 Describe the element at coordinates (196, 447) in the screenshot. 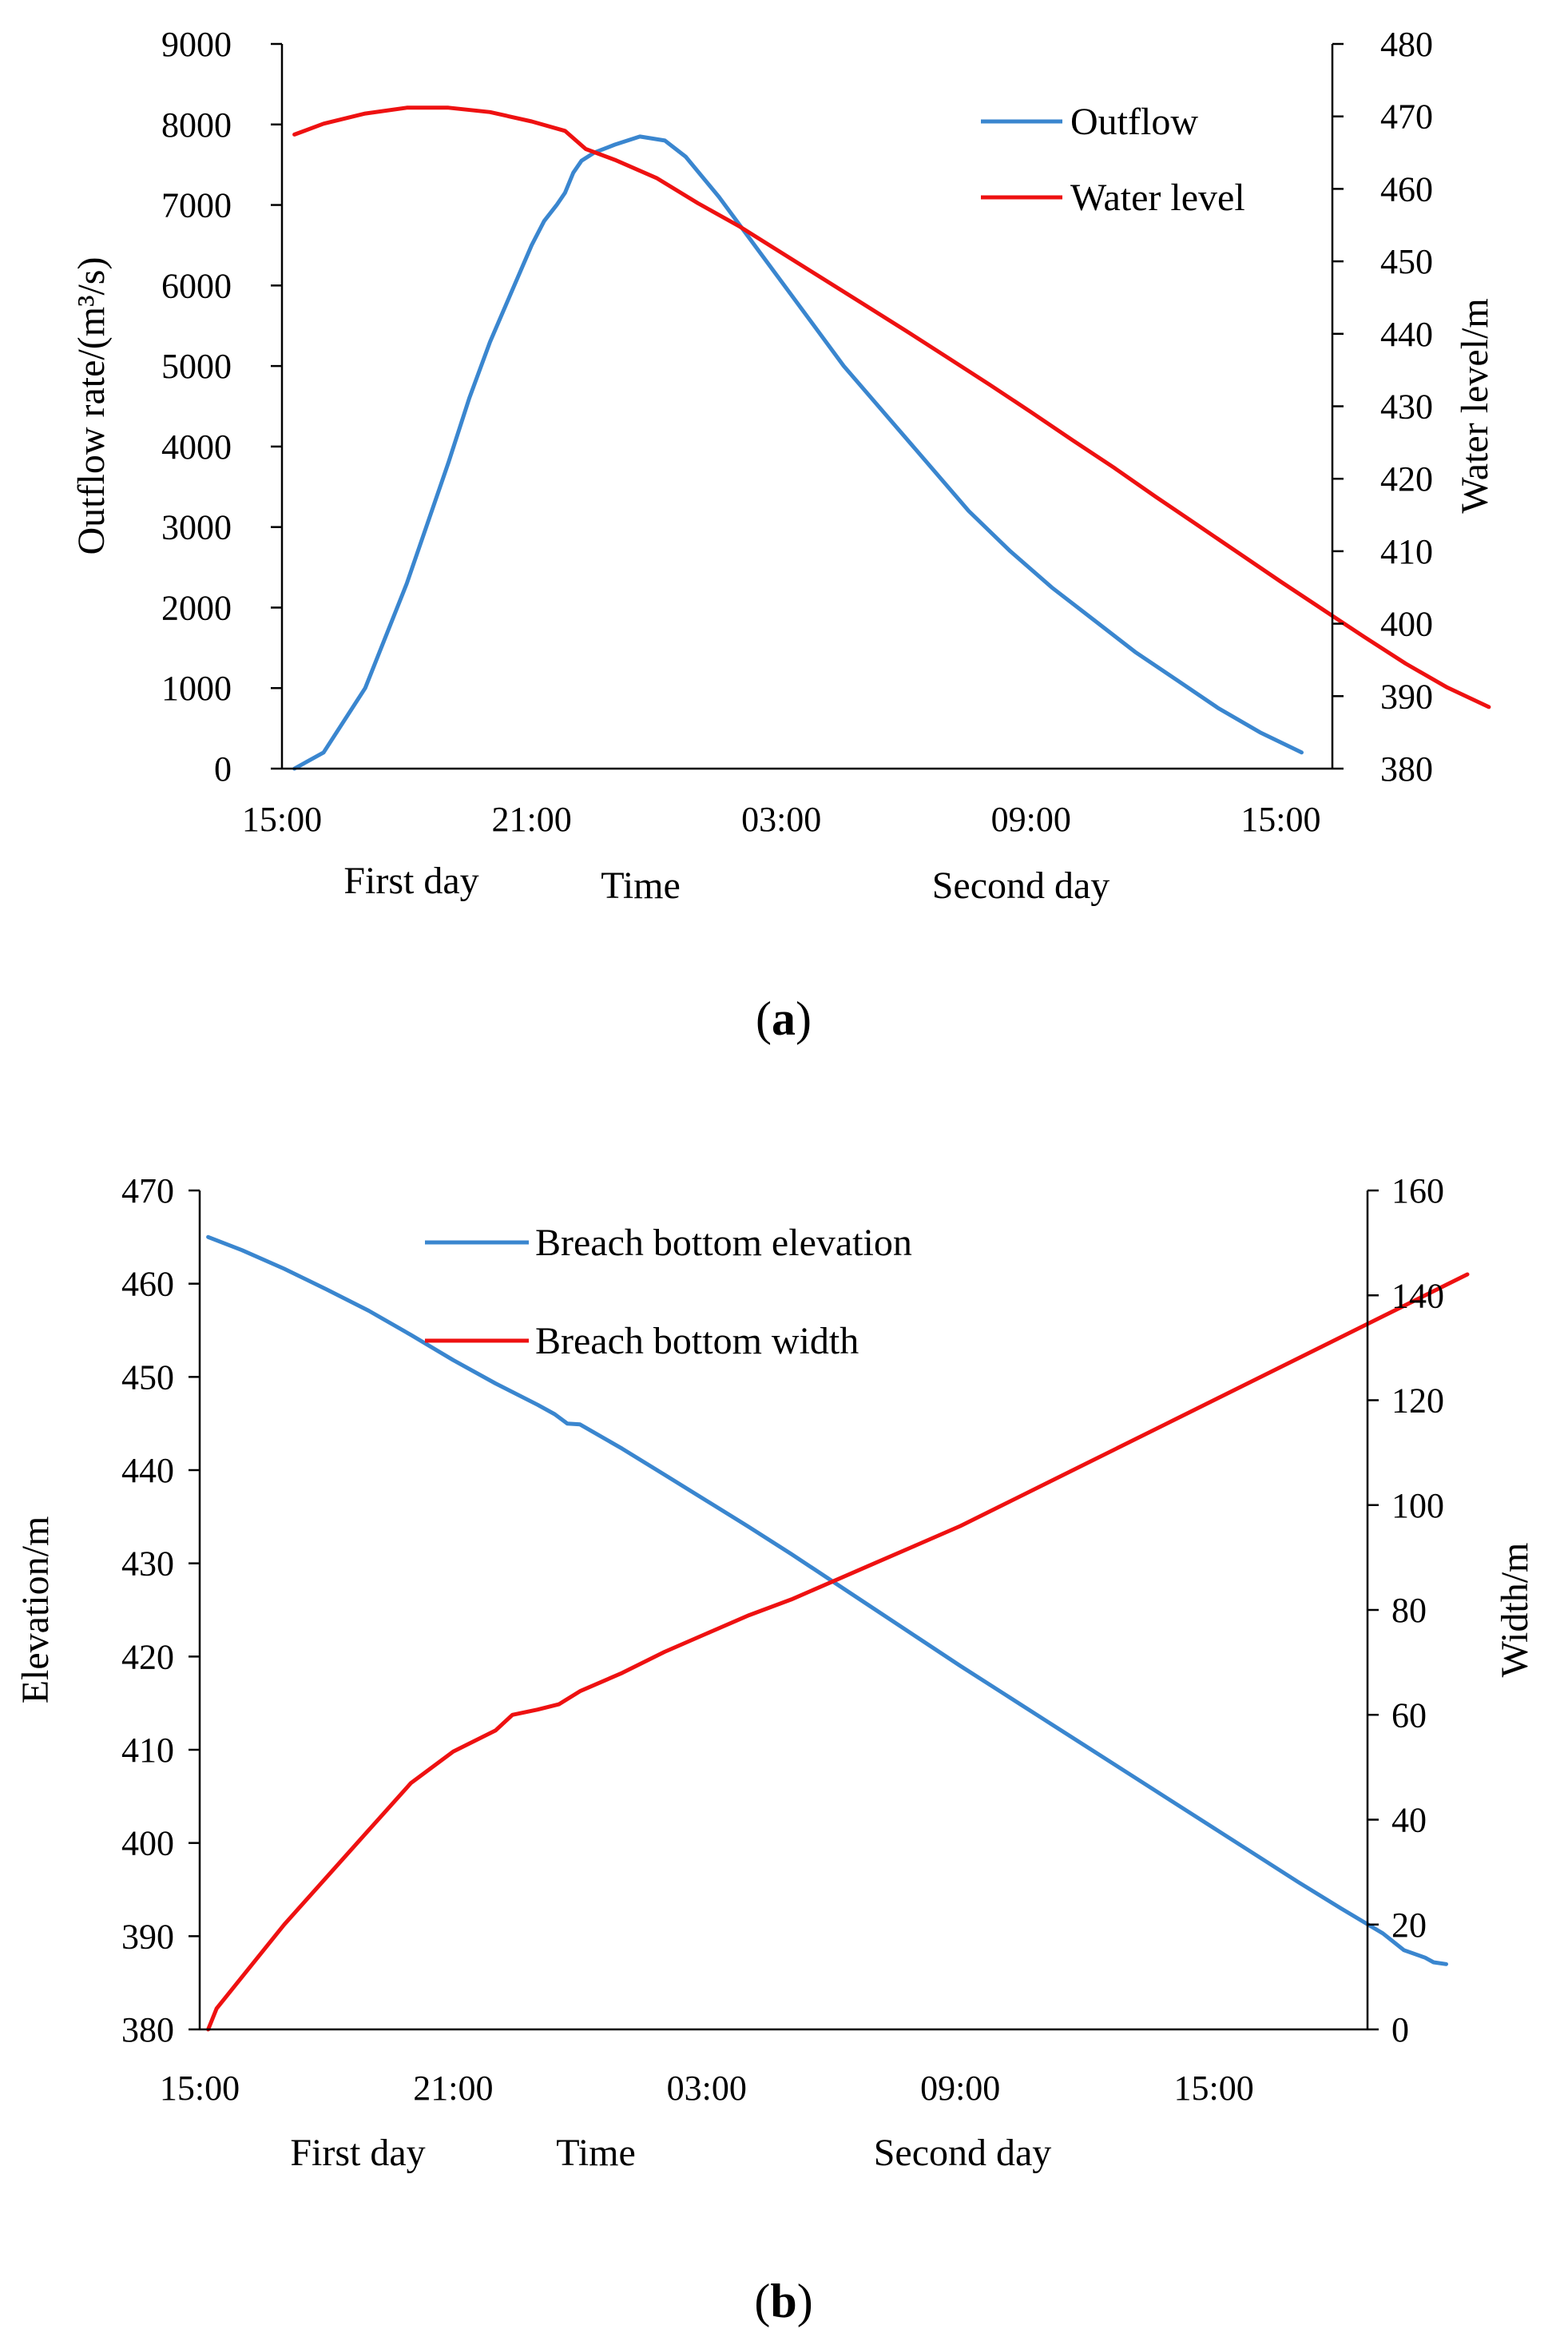

I see `chart-a-left-tick-label: 4000` at that location.